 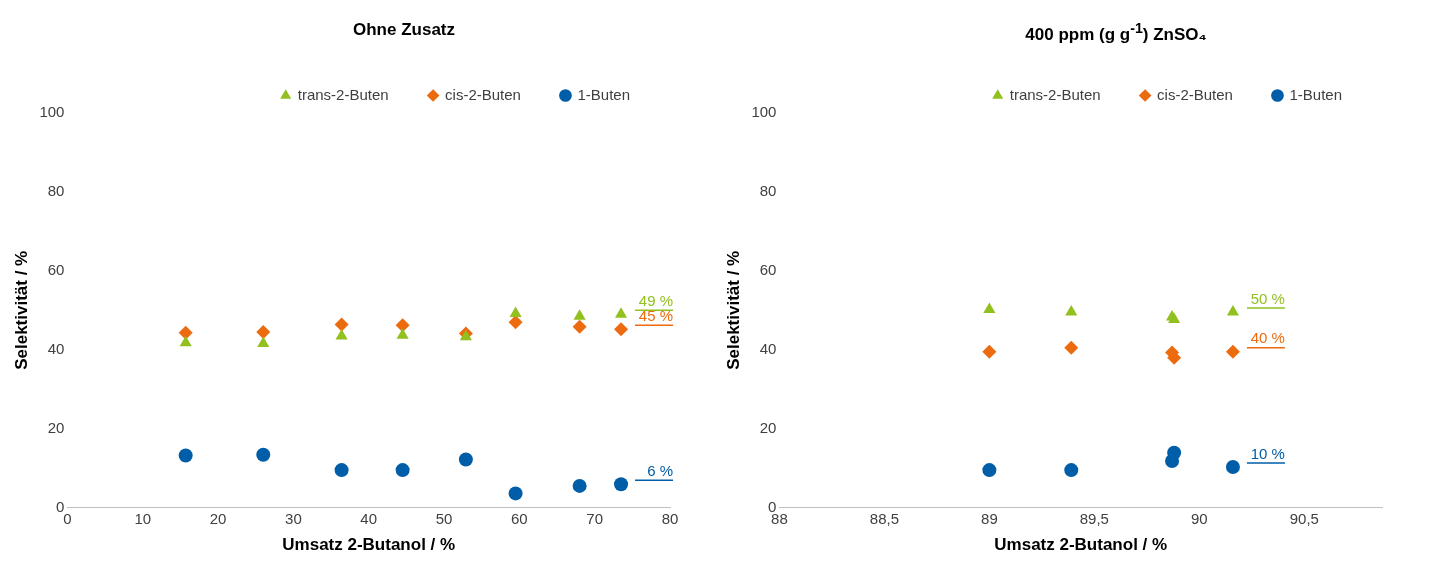 What do you see at coordinates (1199, 518) in the screenshot?
I see `x-tick-label: 90` at bounding box center [1199, 518].